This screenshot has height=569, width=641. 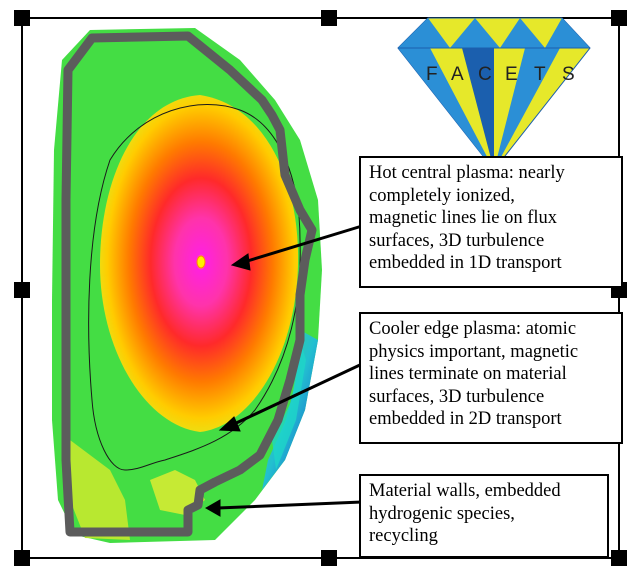 I want to click on callout-line: physics important, magnetic, so click(x=474, y=351).